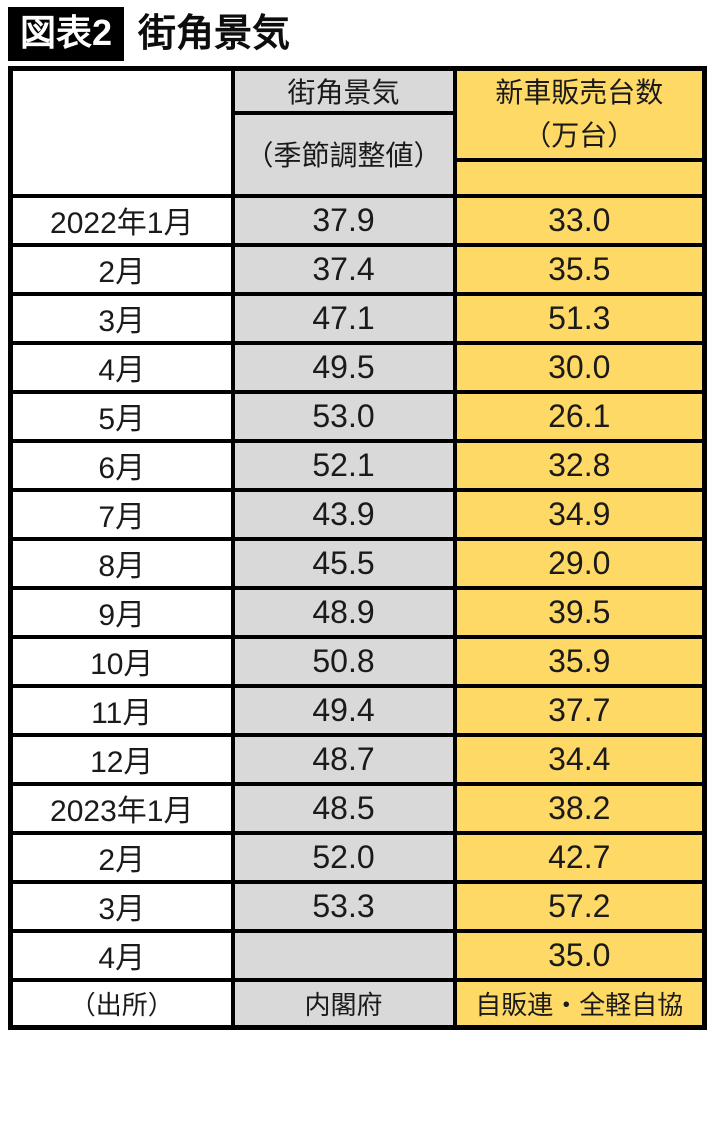  I want to click on table-row: 4月 35.0, so click(357, 955).